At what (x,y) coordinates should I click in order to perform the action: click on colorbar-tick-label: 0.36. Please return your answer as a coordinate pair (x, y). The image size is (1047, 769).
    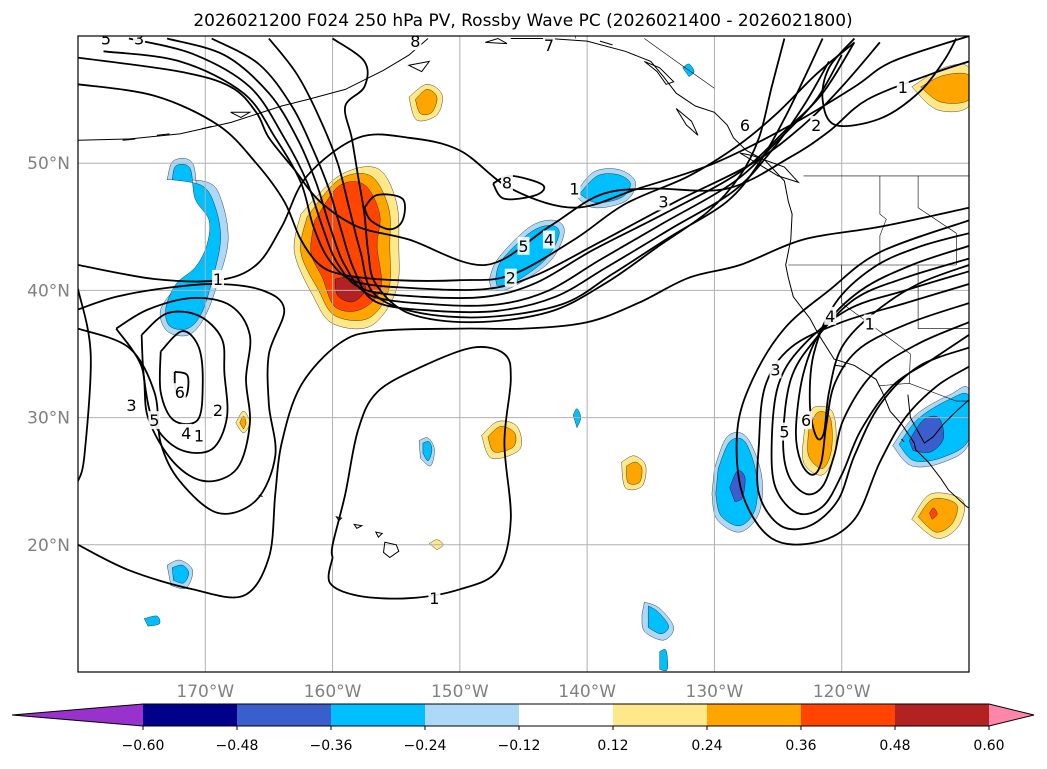
    Looking at the image, I should click on (800, 746).